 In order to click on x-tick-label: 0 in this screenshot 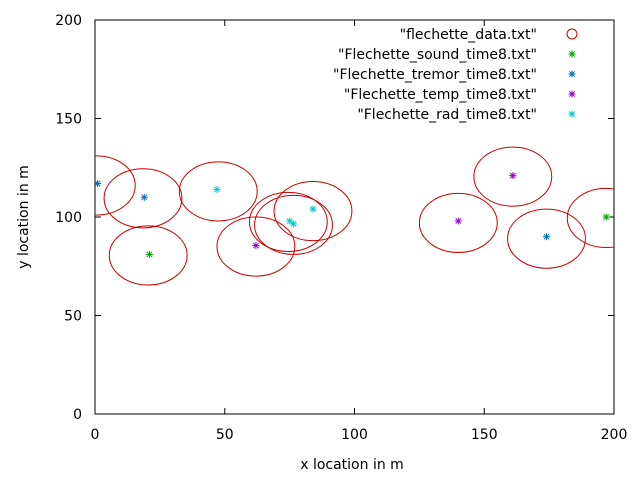, I will do `click(95, 435)`.